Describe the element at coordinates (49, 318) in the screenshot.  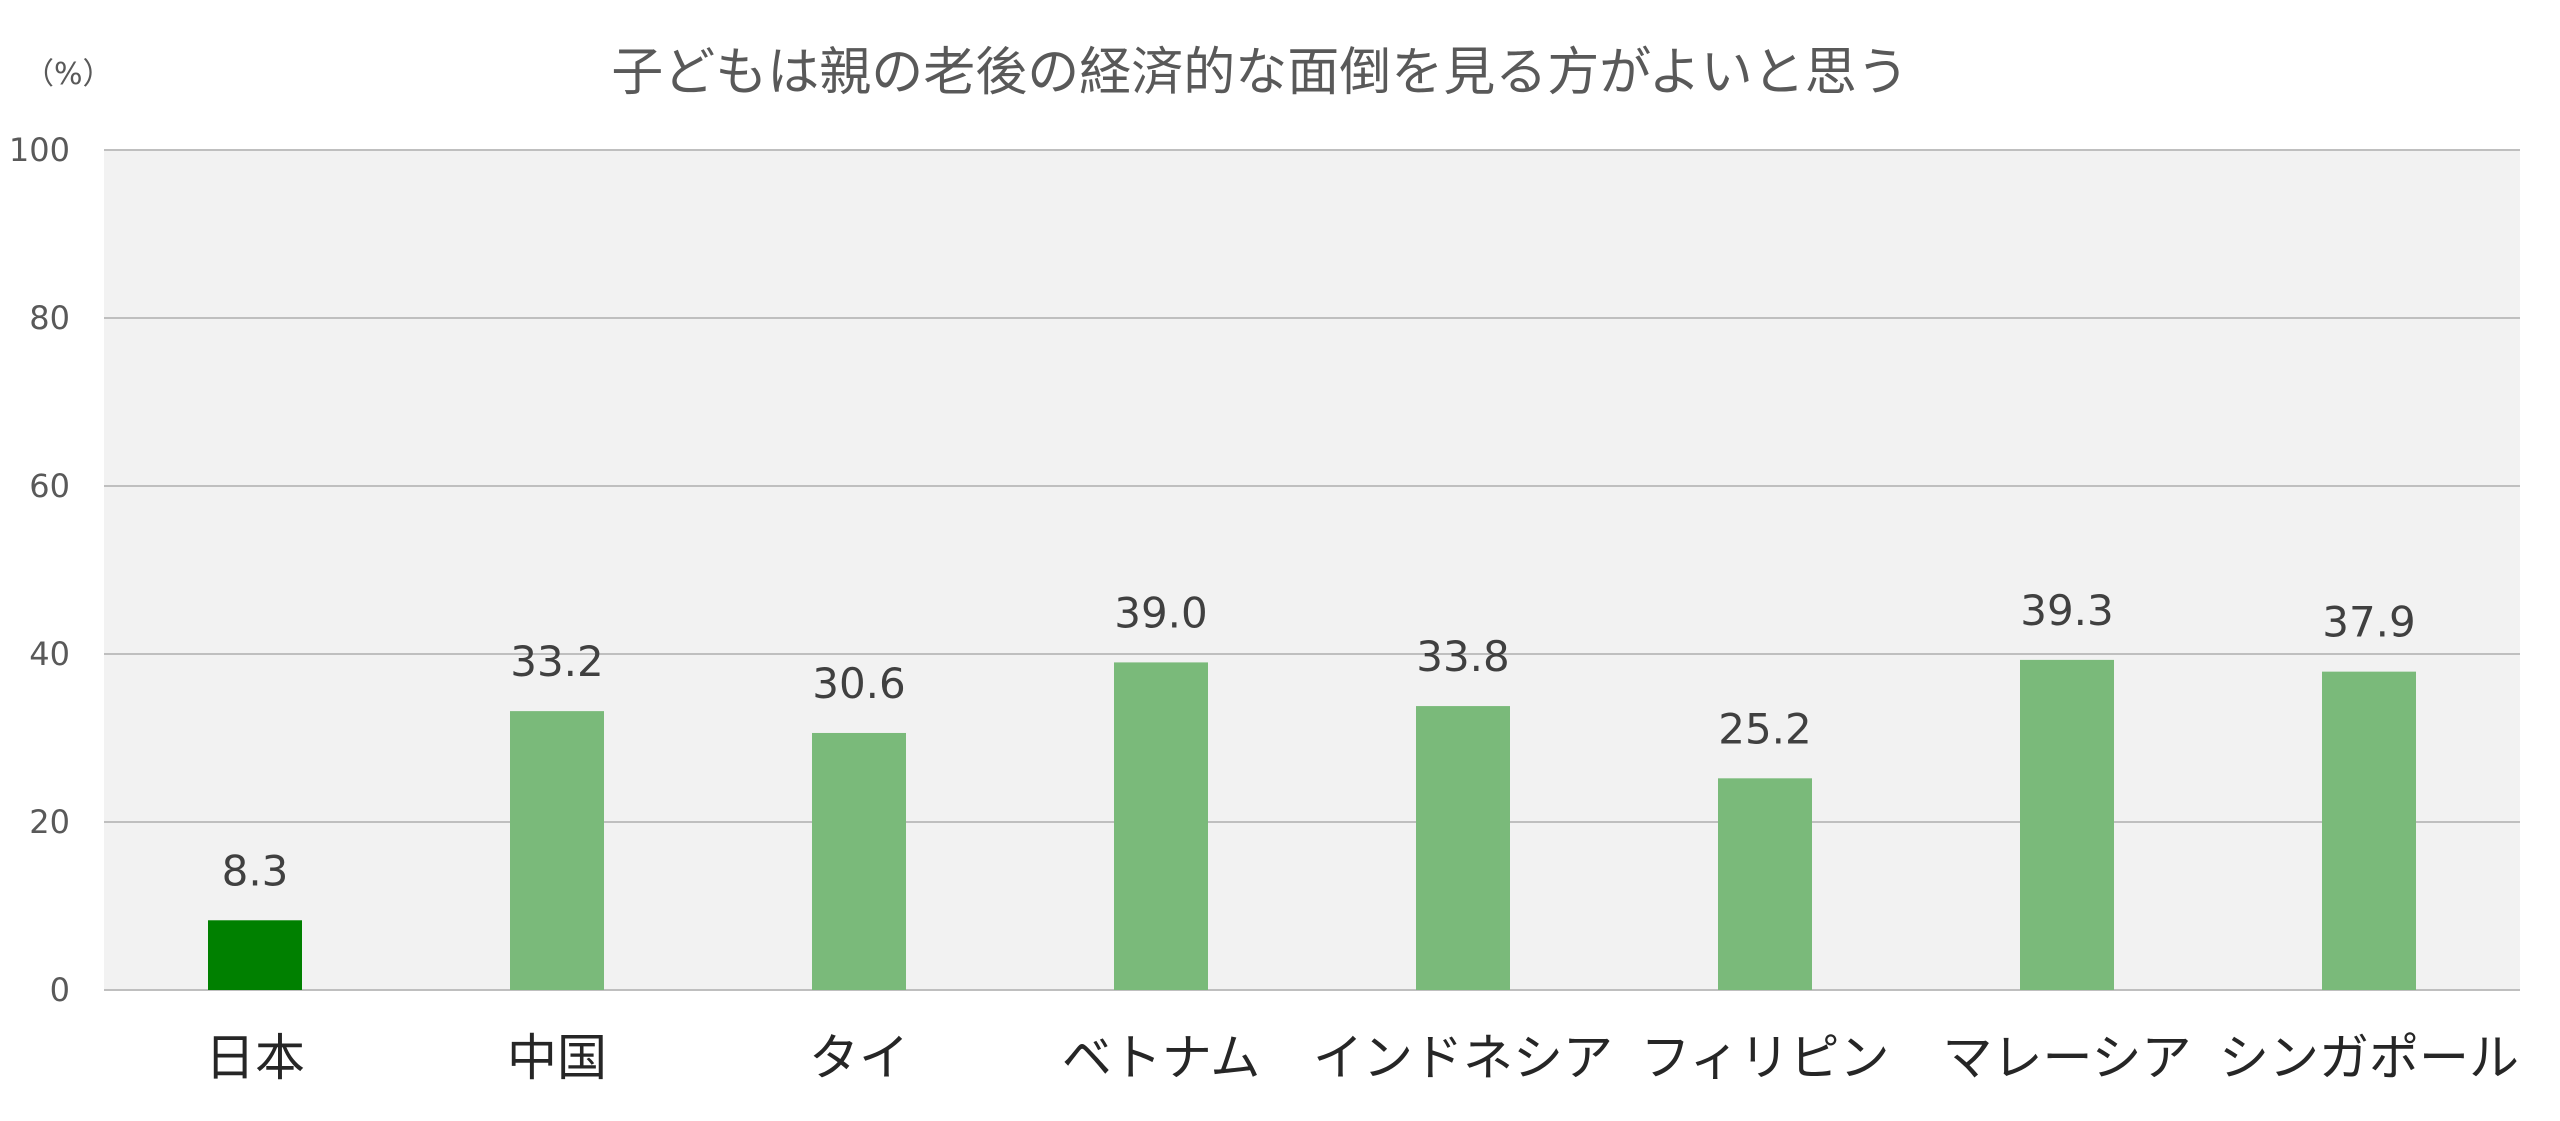
I see `y-tick-label: 80` at that location.